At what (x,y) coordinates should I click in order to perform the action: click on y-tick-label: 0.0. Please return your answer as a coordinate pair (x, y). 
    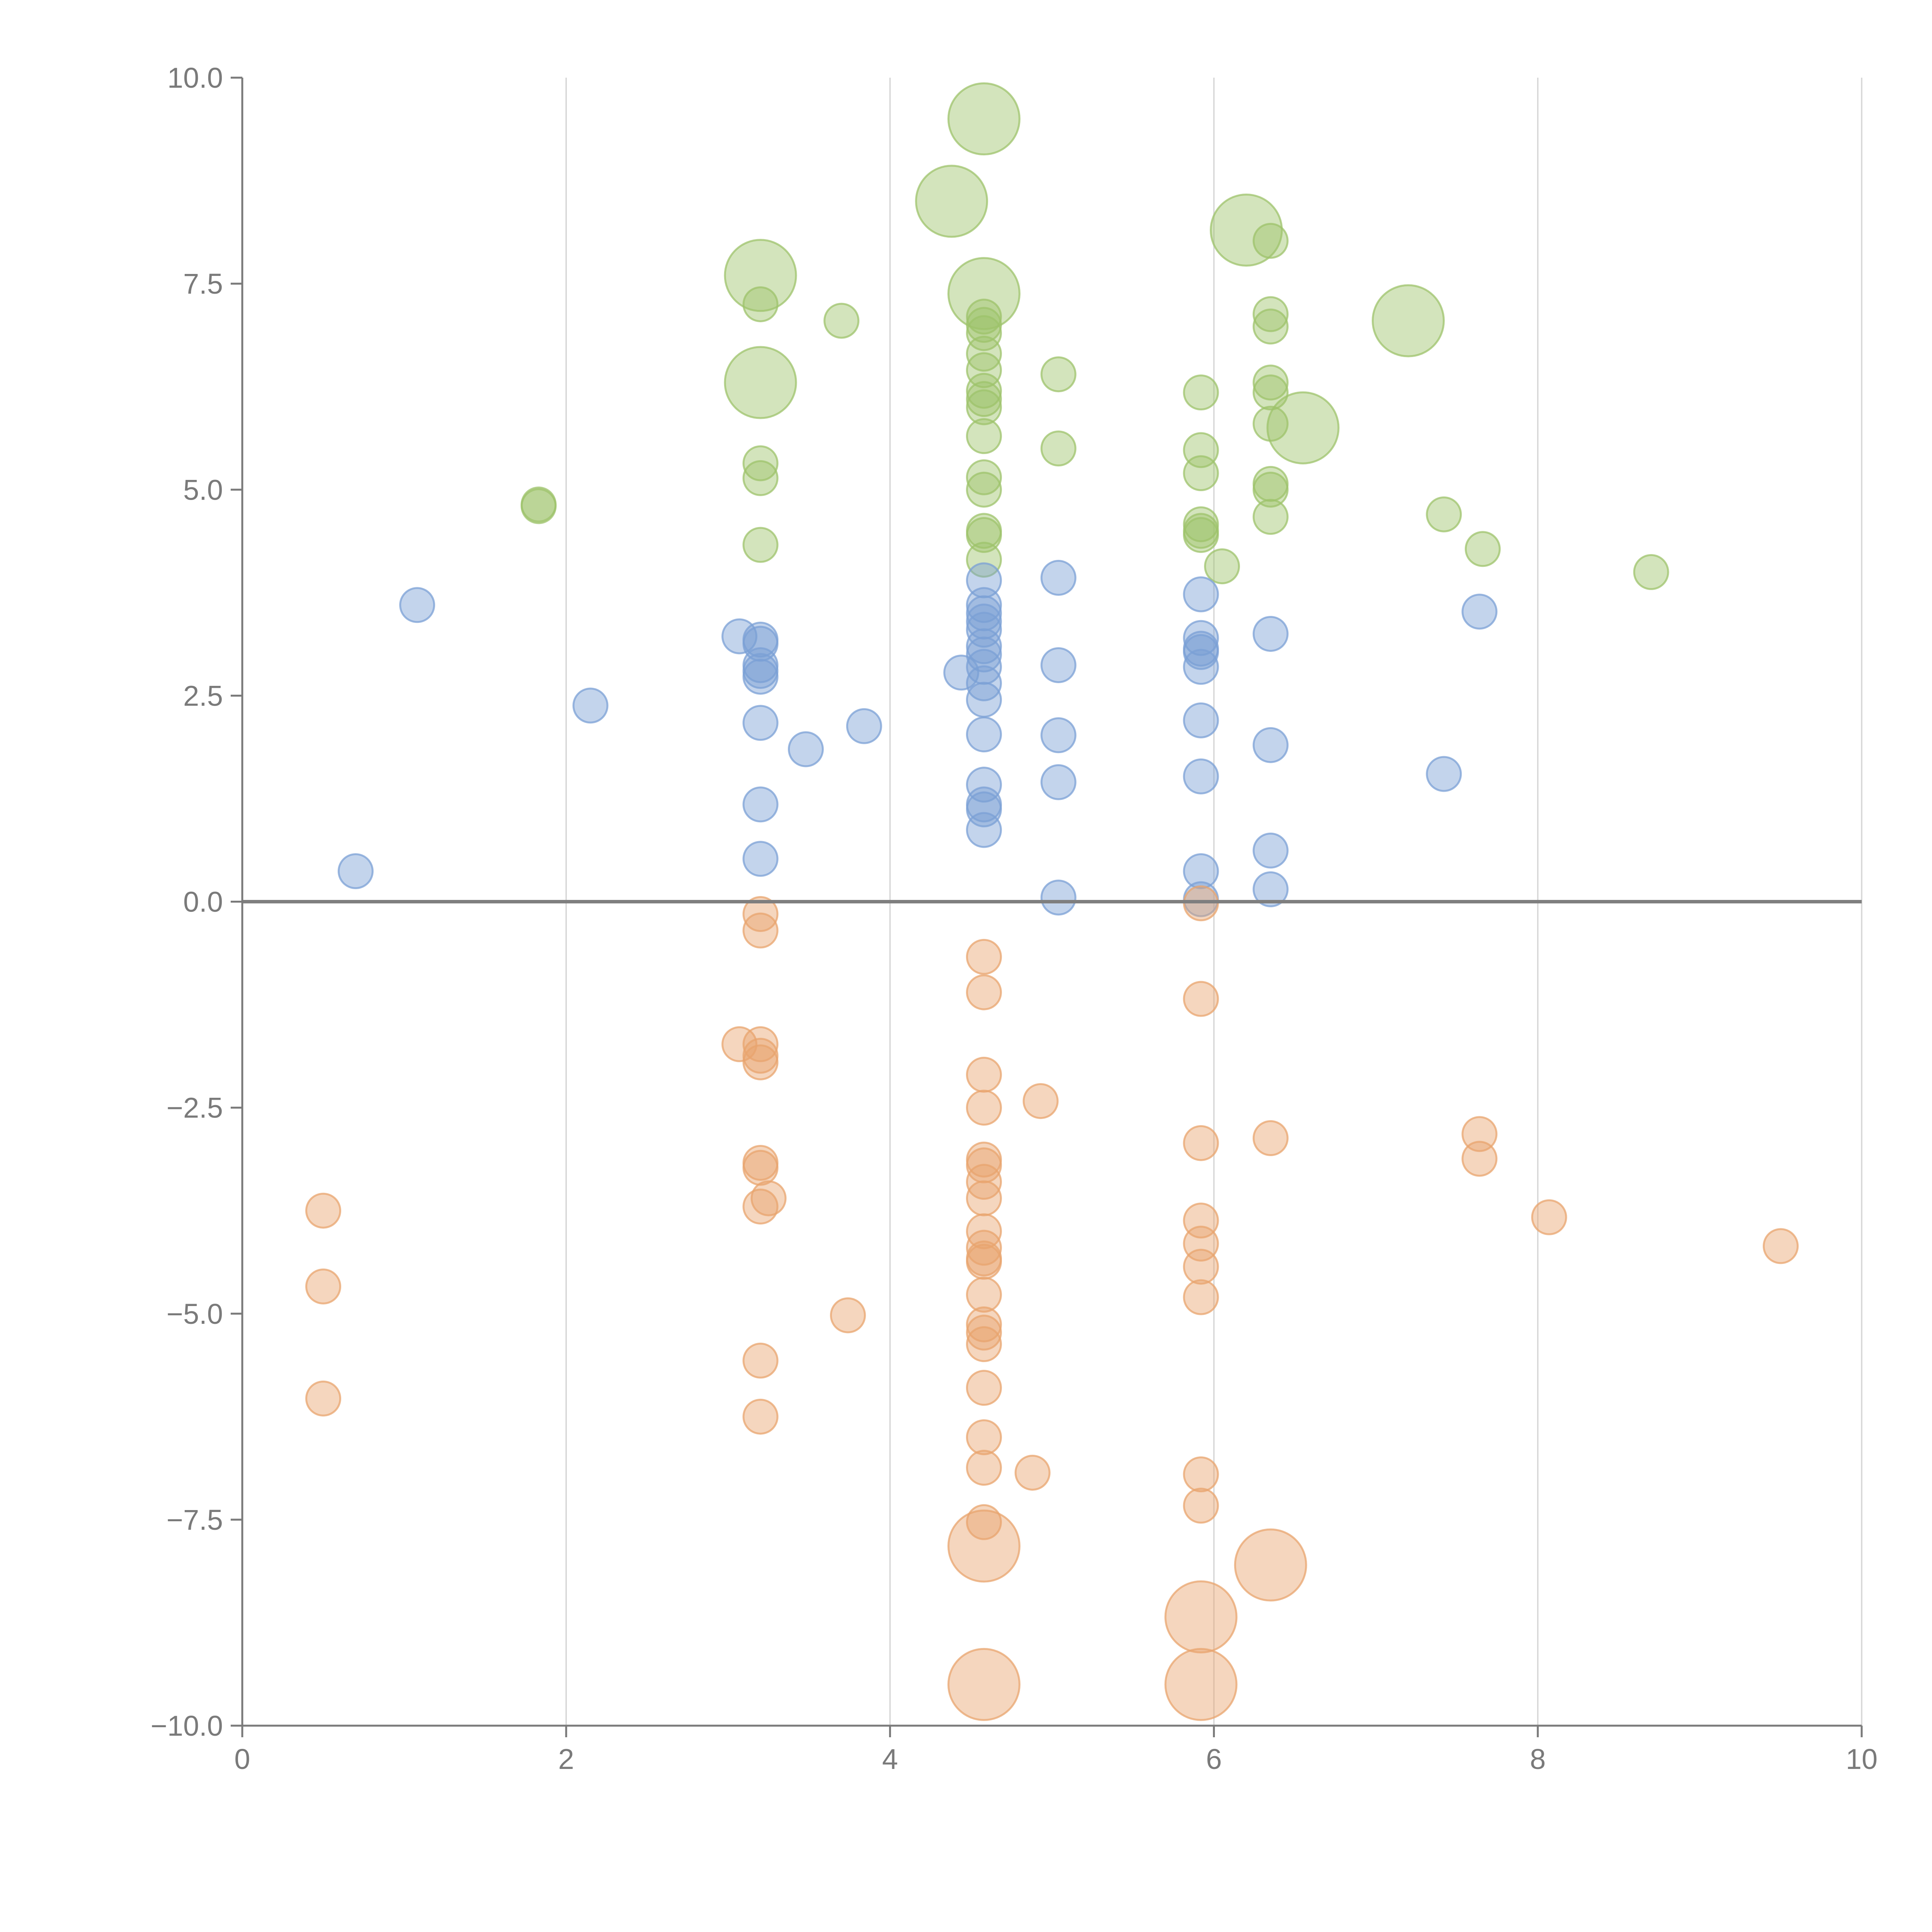
    Looking at the image, I should click on (203, 902).